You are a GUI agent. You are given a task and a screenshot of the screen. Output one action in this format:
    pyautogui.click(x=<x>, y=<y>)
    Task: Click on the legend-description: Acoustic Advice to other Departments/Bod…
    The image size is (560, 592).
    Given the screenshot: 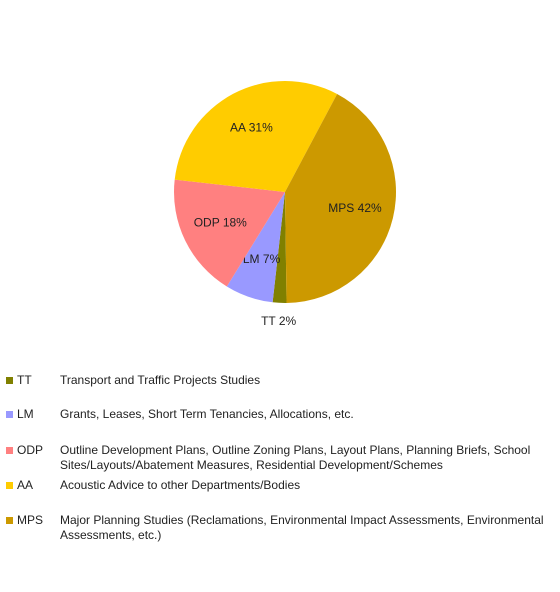 What is the action you would take?
    pyautogui.click(x=180, y=485)
    